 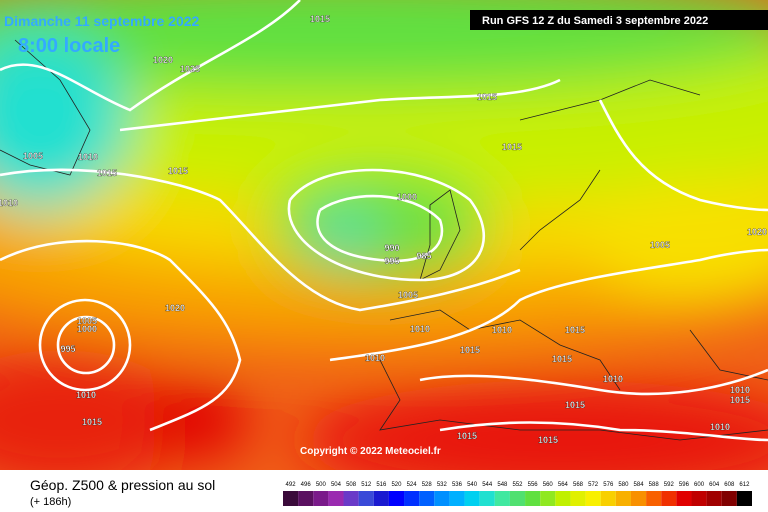 What do you see at coordinates (122, 485) in the screenshot?
I see `footer-title: Géop. Z500 & pression au sol` at bounding box center [122, 485].